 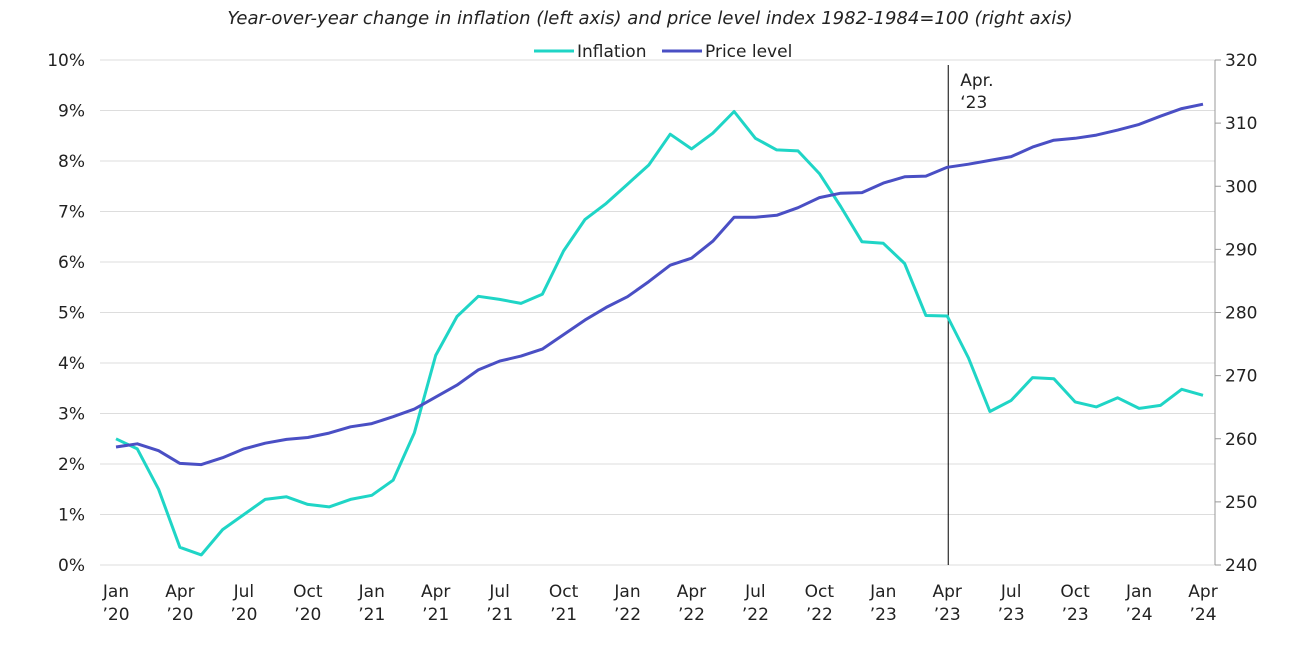 I want to click on legend-label-price-level: Price level, so click(x=748, y=52).